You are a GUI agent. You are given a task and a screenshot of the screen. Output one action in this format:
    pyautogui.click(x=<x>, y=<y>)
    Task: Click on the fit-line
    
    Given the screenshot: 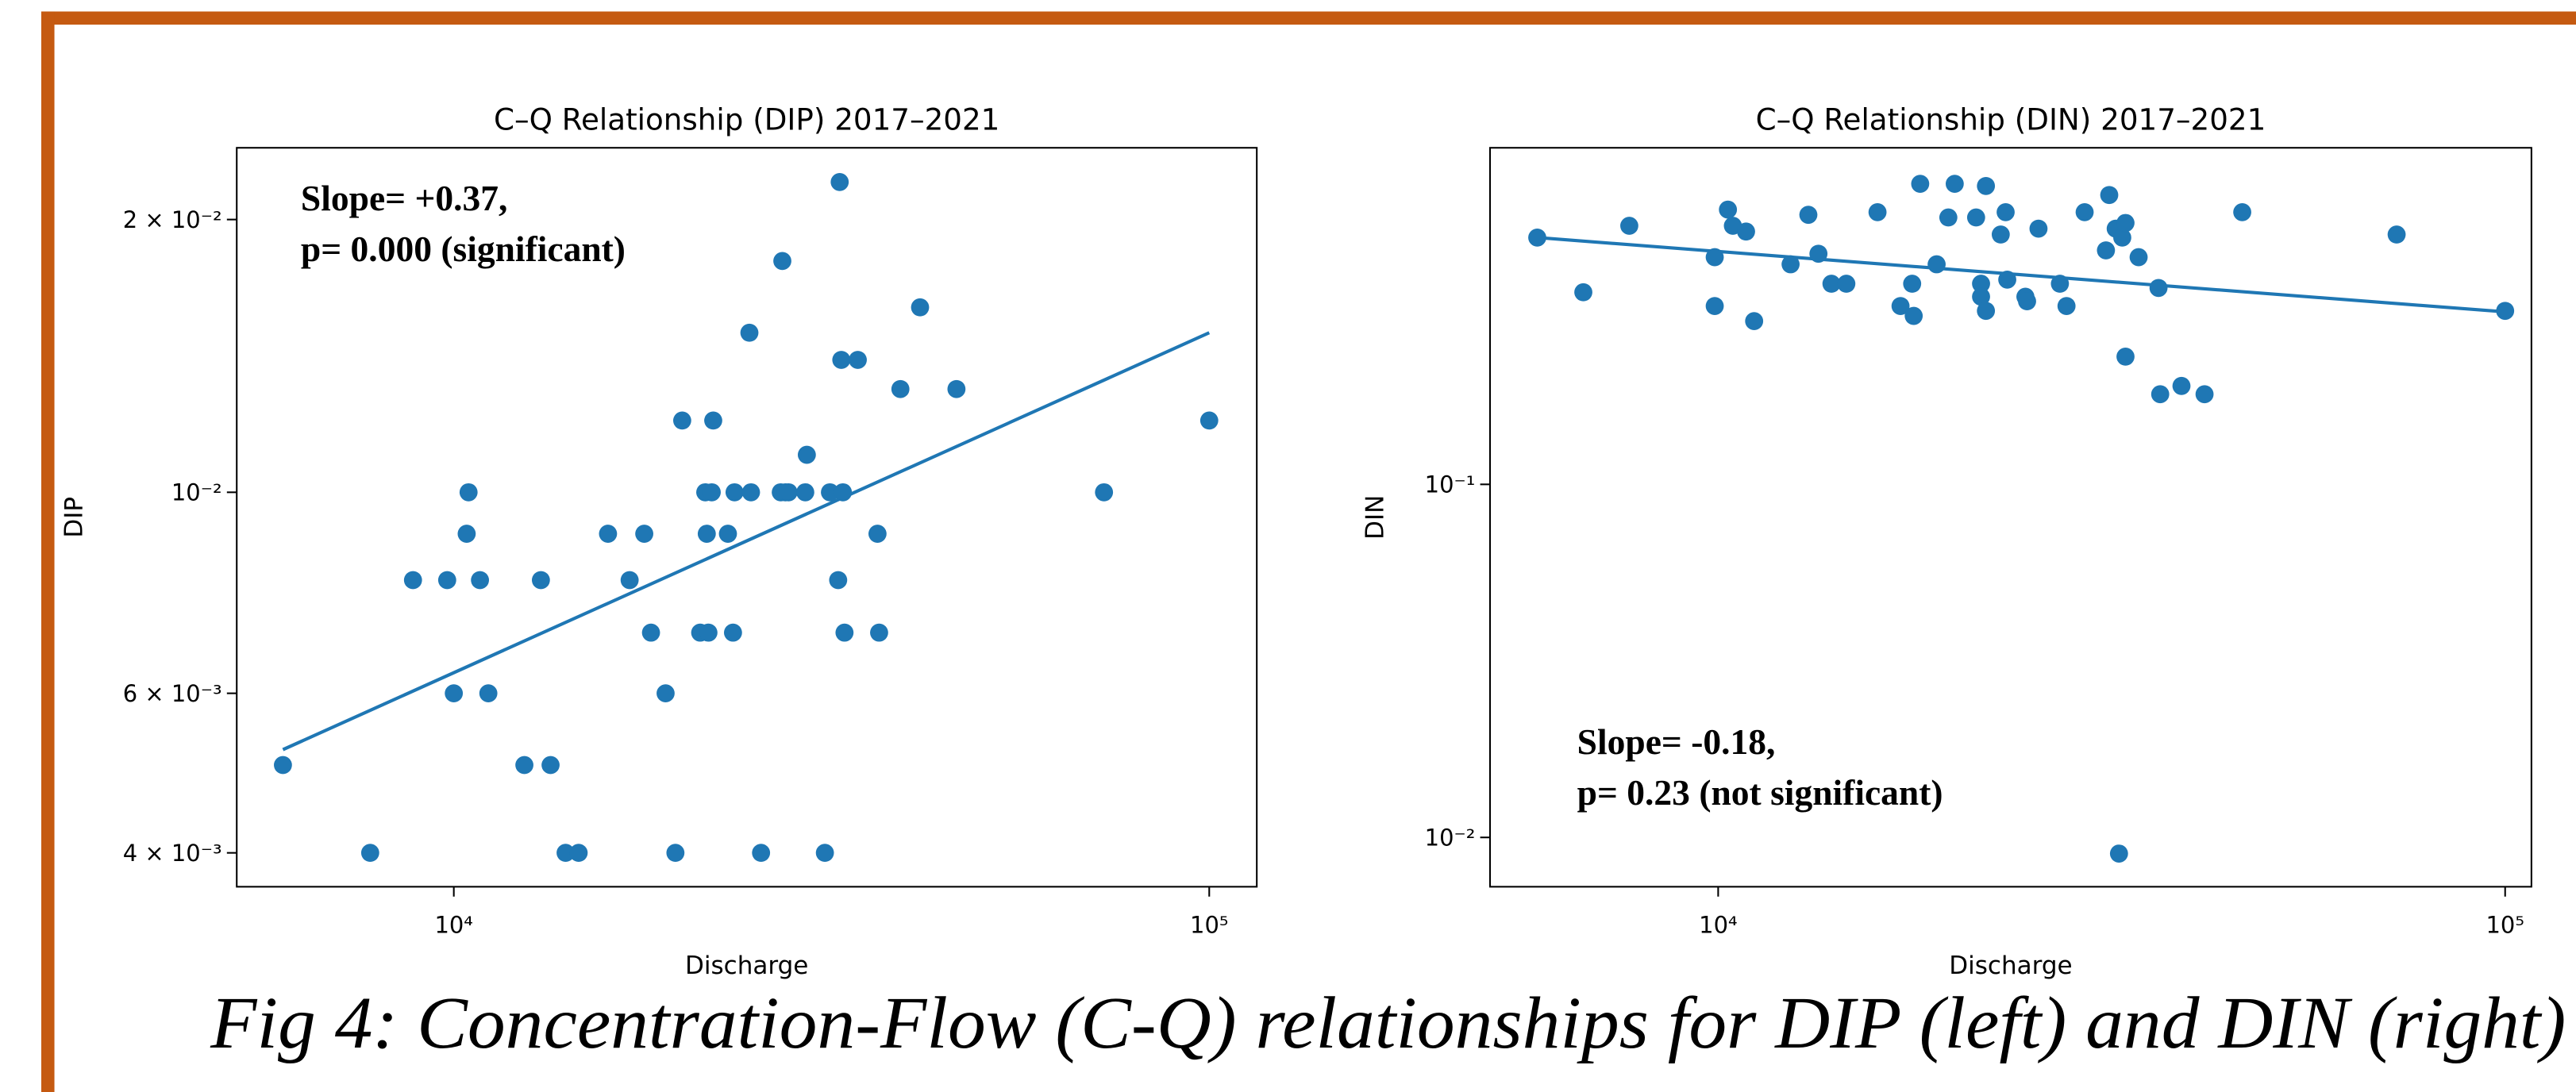 What is the action you would take?
    pyautogui.click(x=746, y=541)
    